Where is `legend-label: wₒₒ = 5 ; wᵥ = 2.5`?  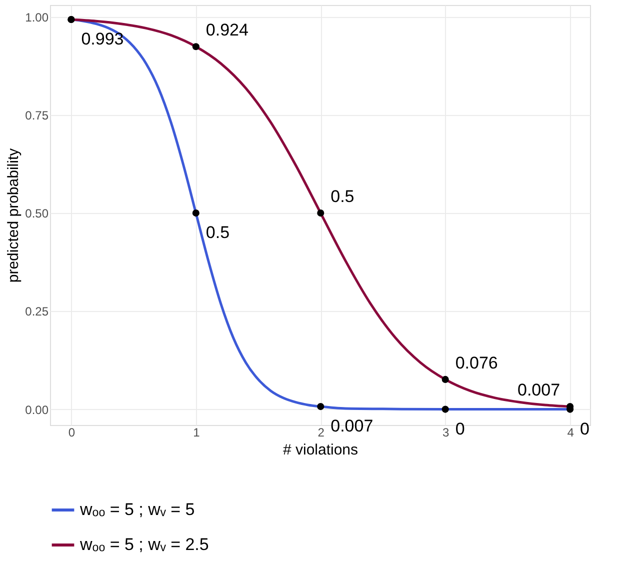 legend-label: wₒₒ = 5 ; wᵥ = 2.5 is located at coordinates (144, 544).